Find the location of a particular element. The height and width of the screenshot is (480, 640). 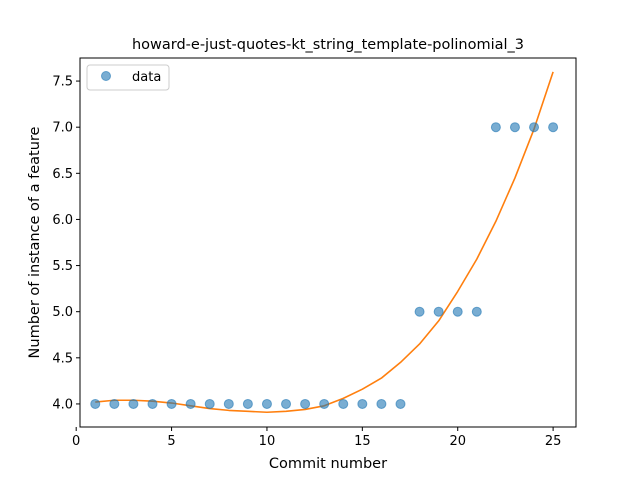

x-tick-label: 5 is located at coordinates (171, 441).